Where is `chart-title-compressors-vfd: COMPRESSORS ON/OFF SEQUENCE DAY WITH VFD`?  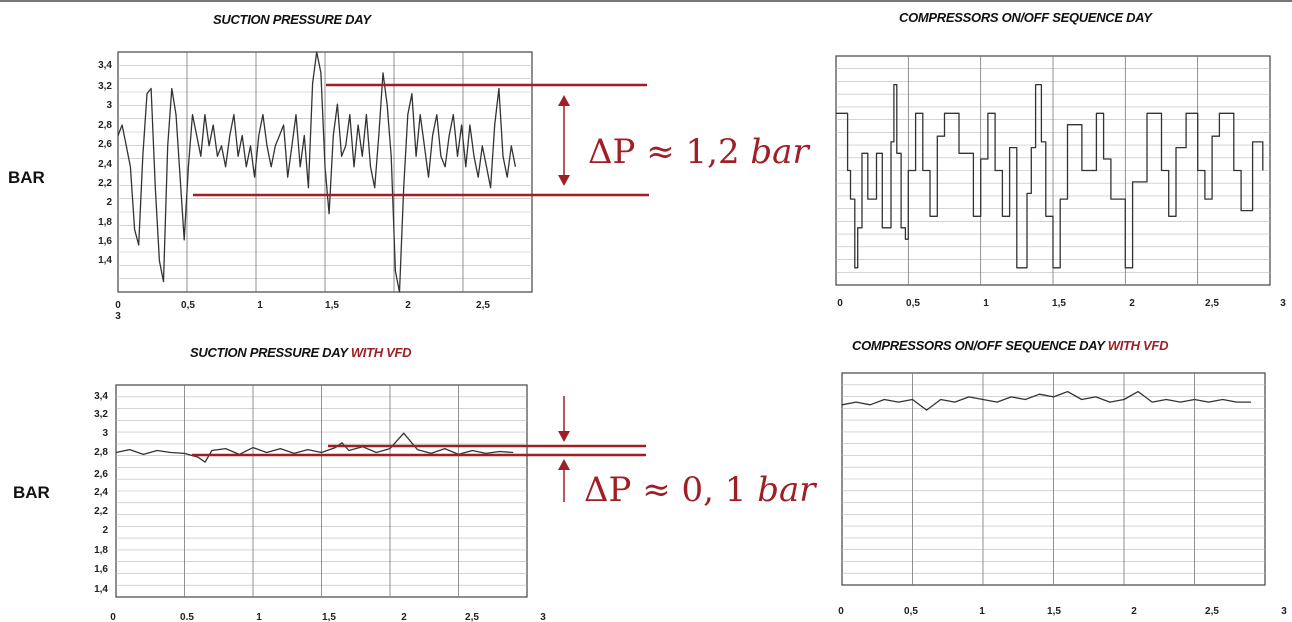
chart-title-compressors-vfd: COMPRESSORS ON/OFF SEQUENCE DAY WITH VFD is located at coordinates (1010, 345).